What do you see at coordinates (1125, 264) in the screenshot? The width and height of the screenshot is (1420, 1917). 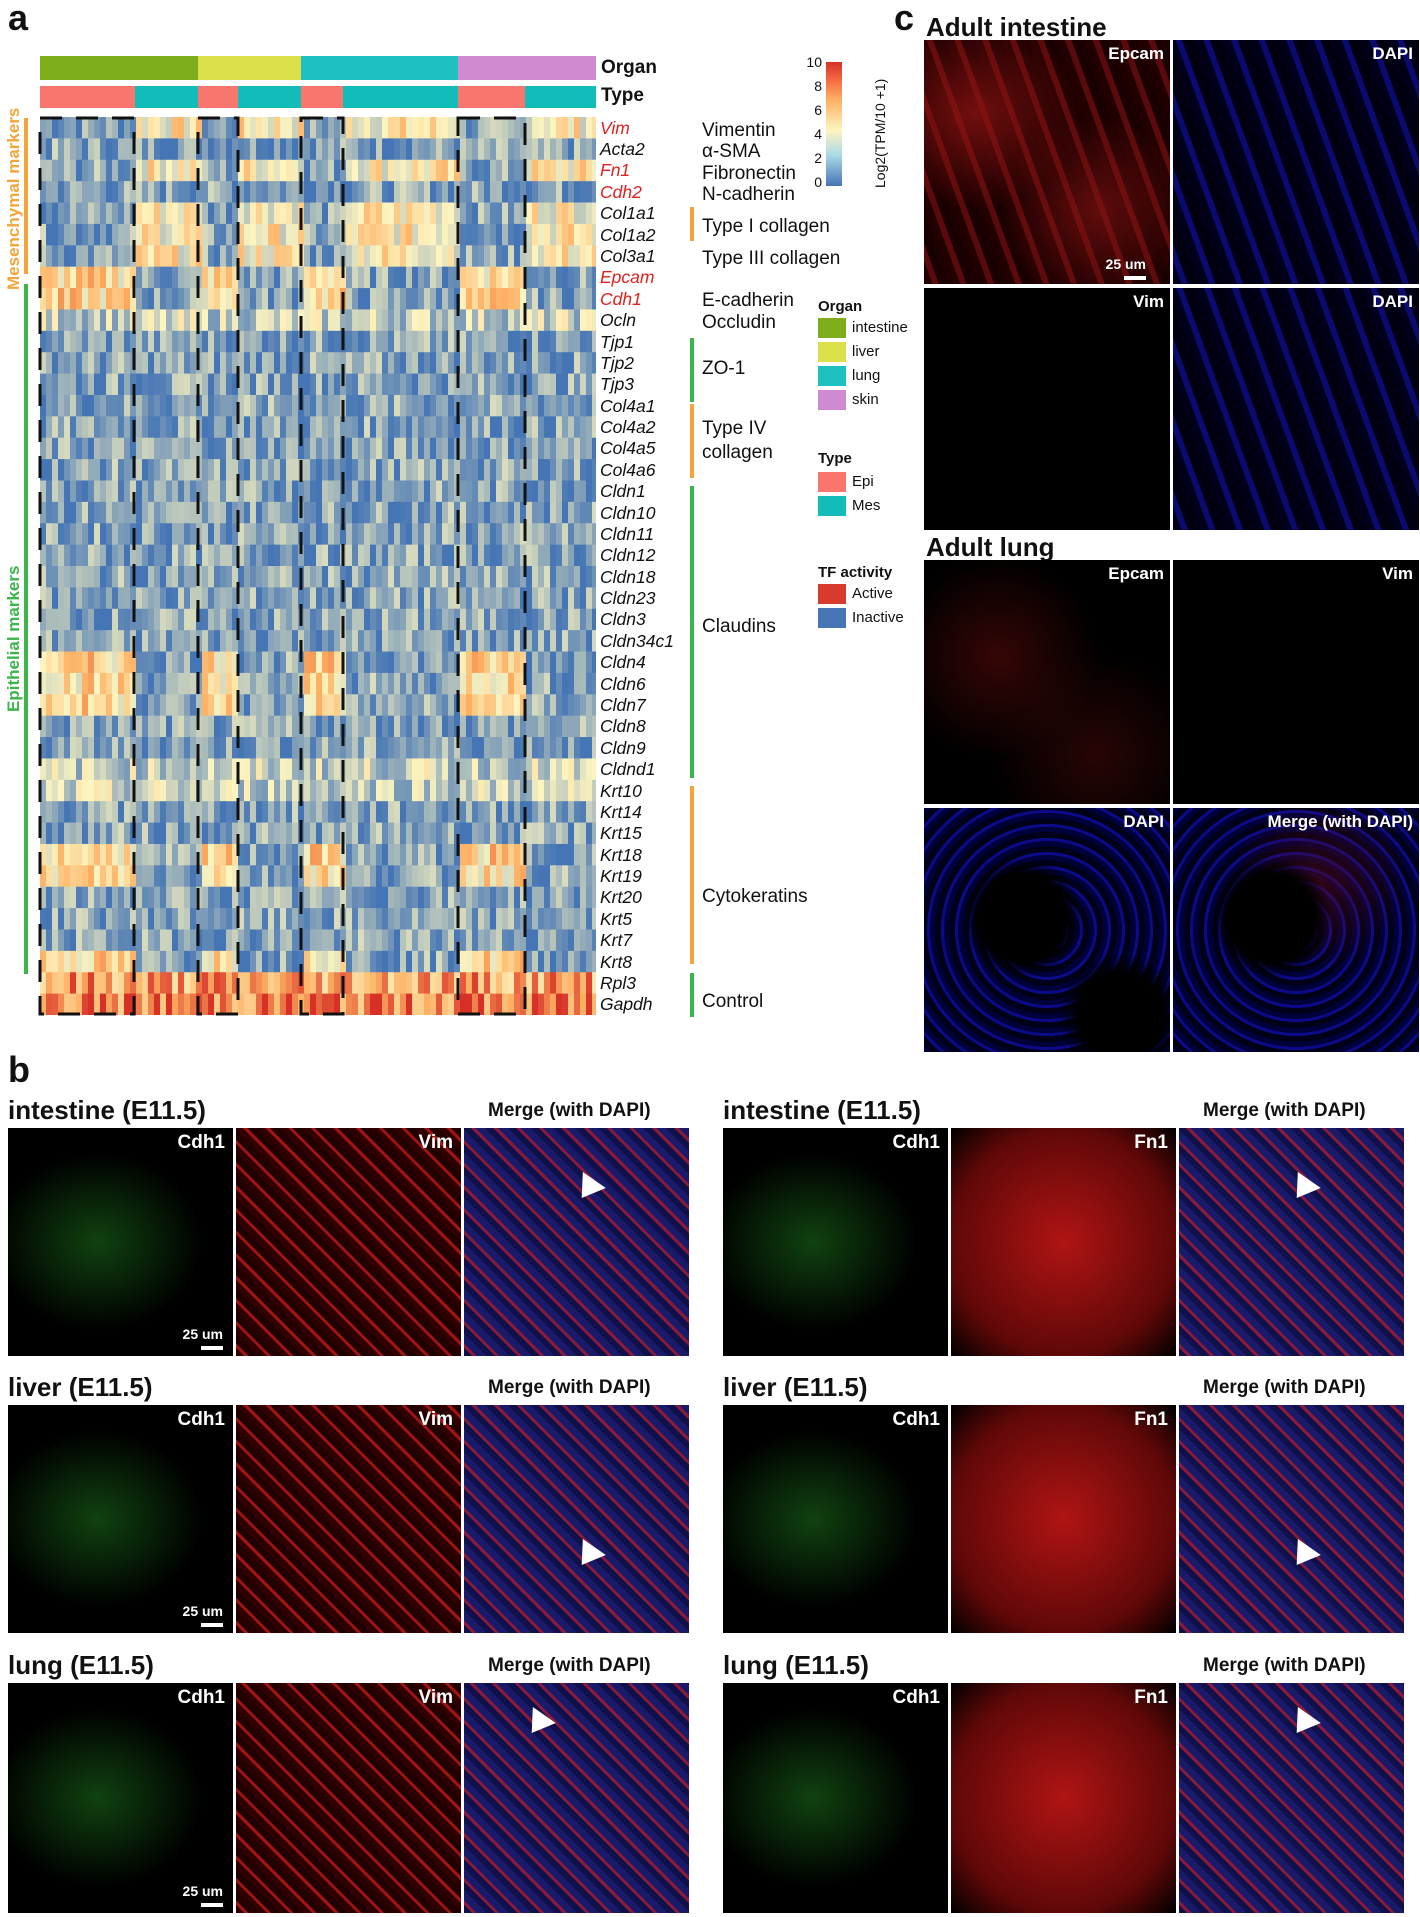 I see `scale-label: 25 um` at bounding box center [1125, 264].